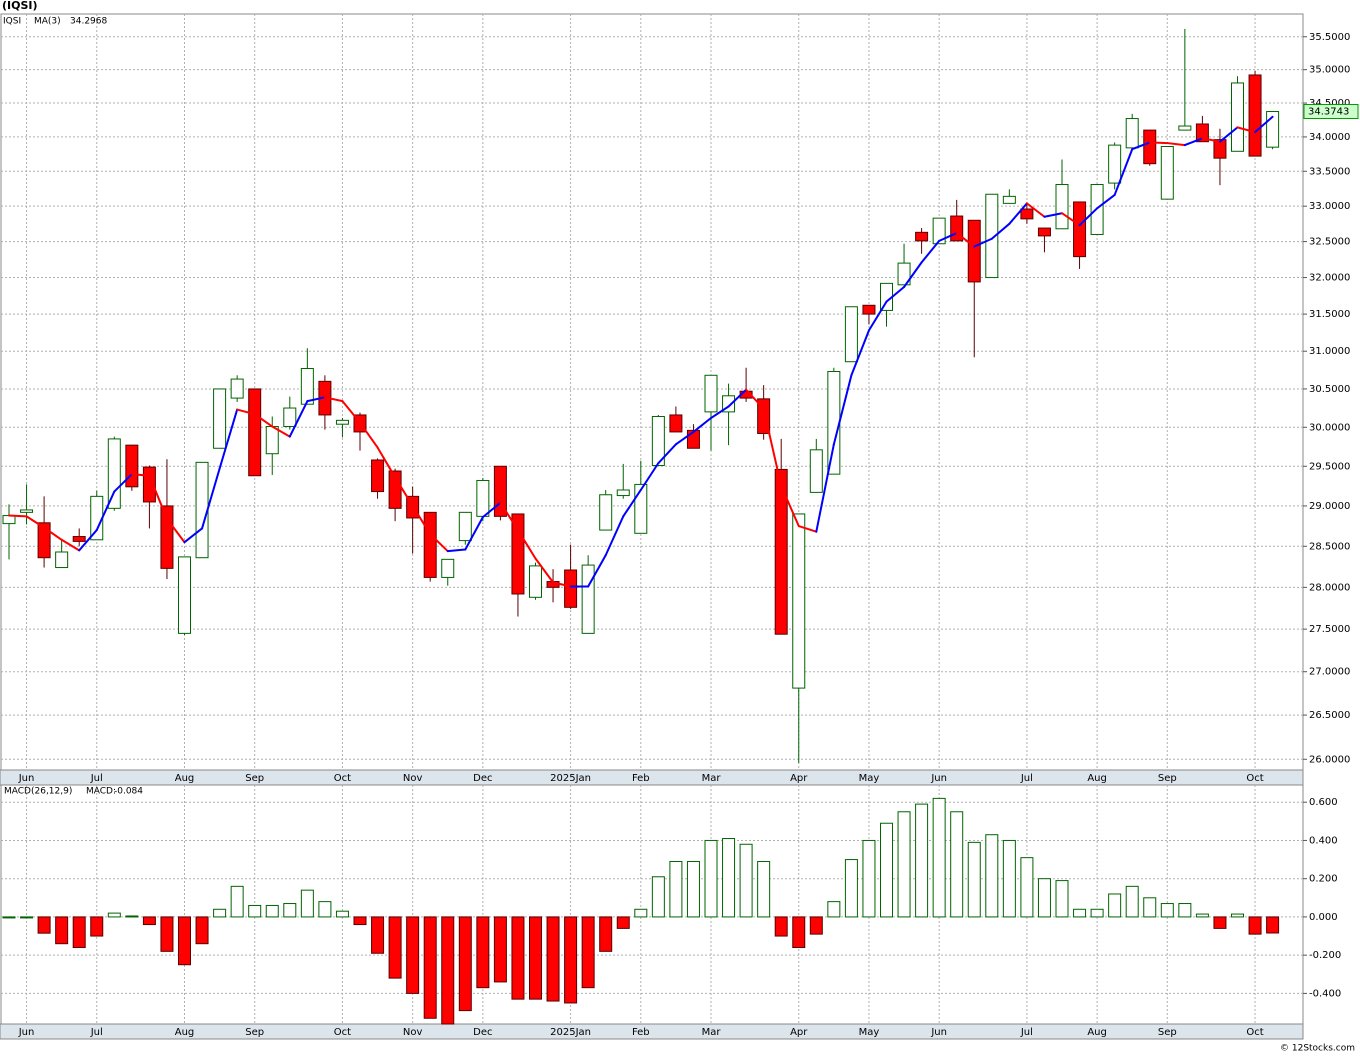 This screenshot has width=1360, height=1056. I want to click on legend-ticker: IQSI, so click(12, 22).